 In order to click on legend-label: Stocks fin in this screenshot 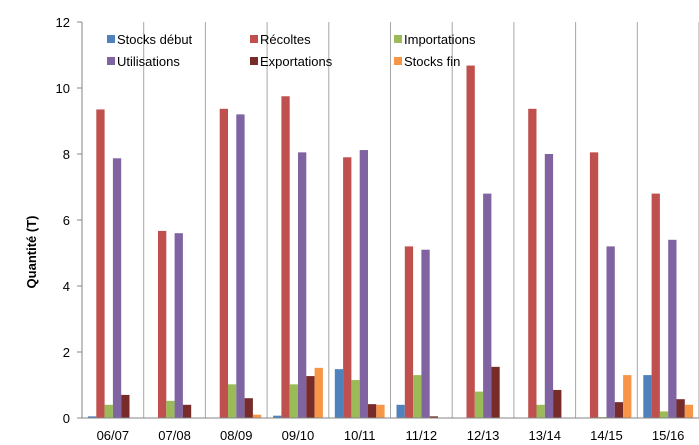, I will do `click(432, 61)`.